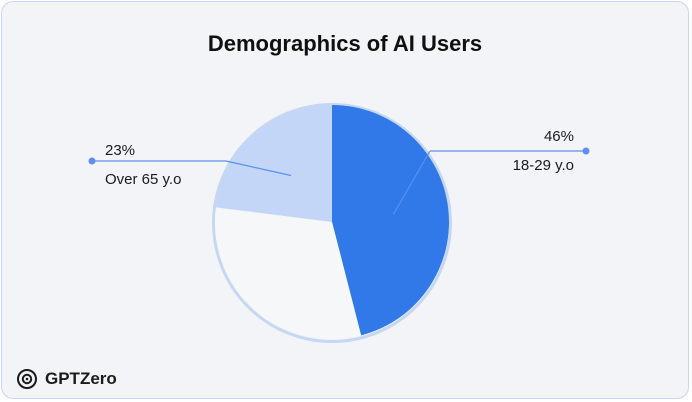  I want to click on chart-title: Demographics of AI Users, so click(345, 43).